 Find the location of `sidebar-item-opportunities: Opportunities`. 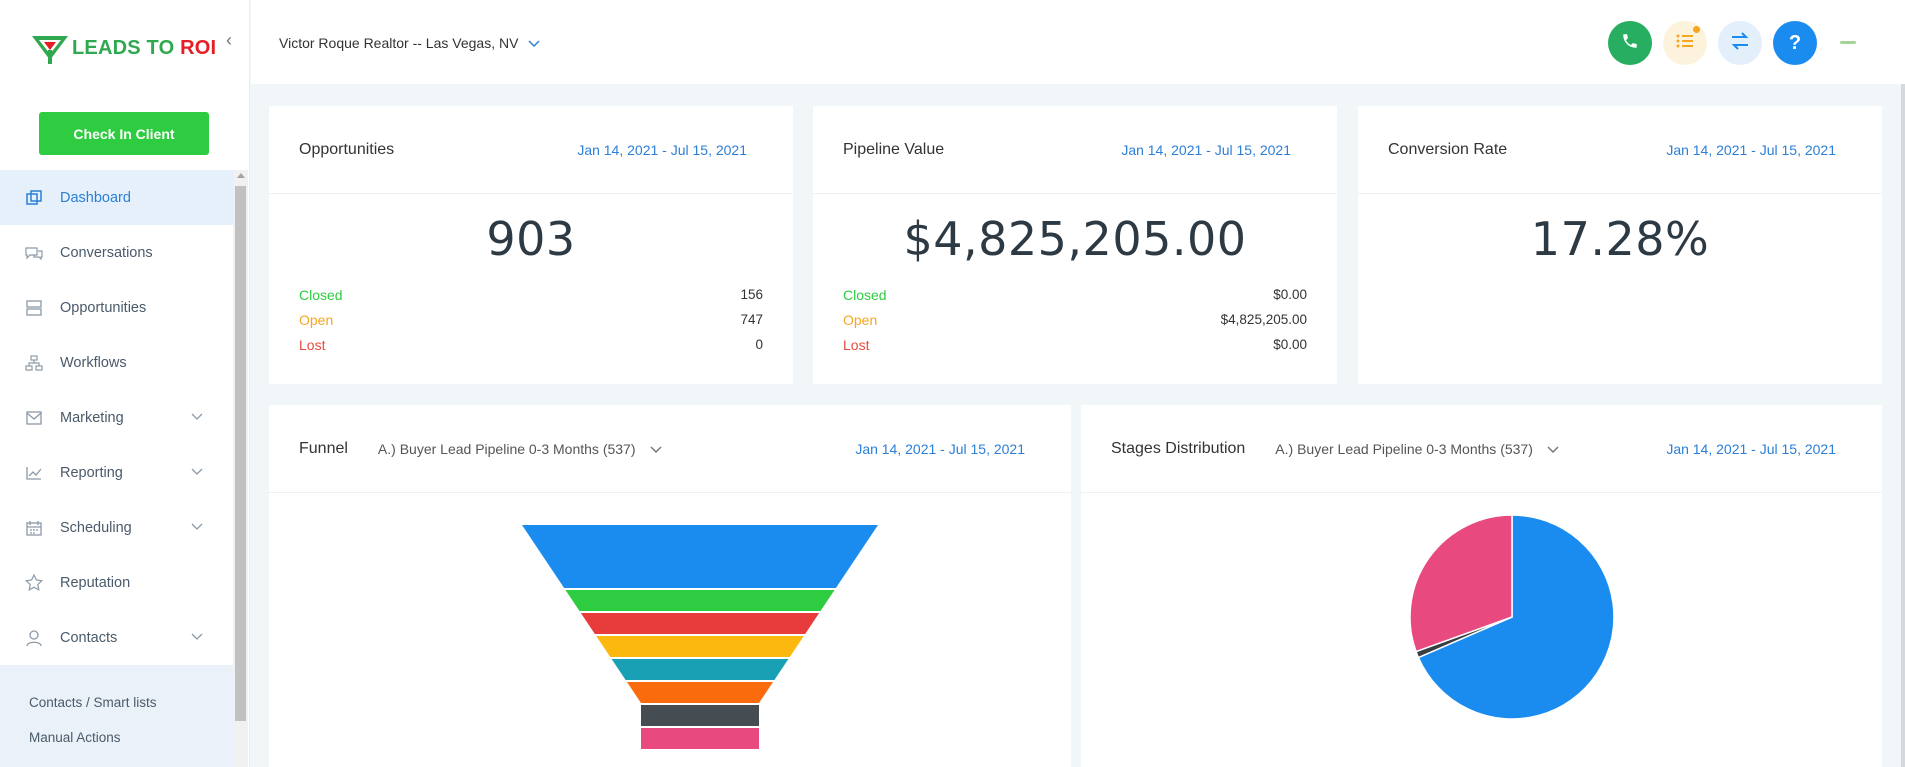

sidebar-item-opportunities: Opportunities is located at coordinates (116, 307).